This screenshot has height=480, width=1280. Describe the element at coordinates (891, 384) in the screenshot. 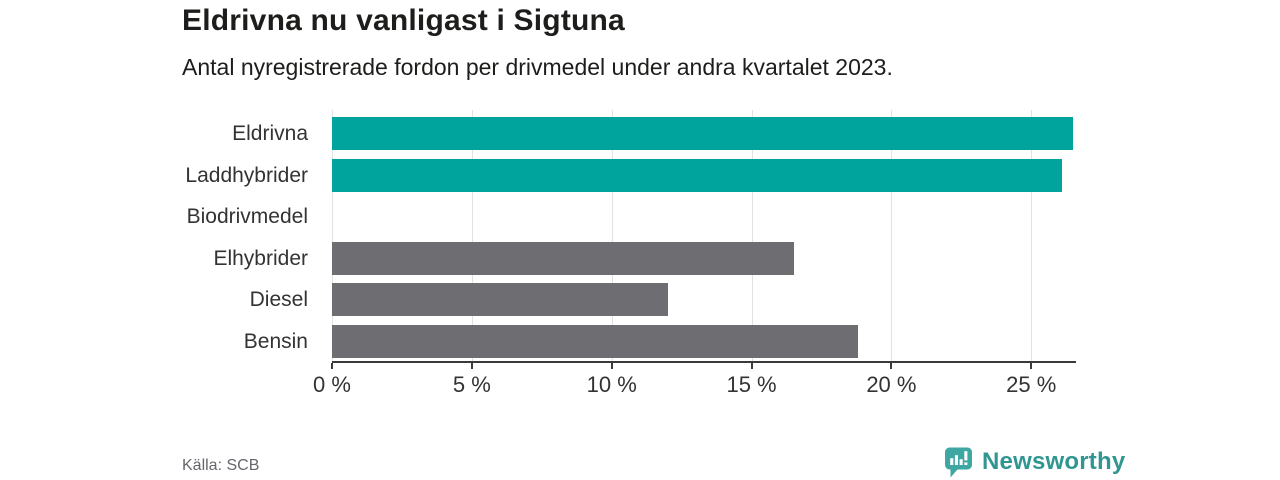

I see `x-tick-label: 20 %` at that location.